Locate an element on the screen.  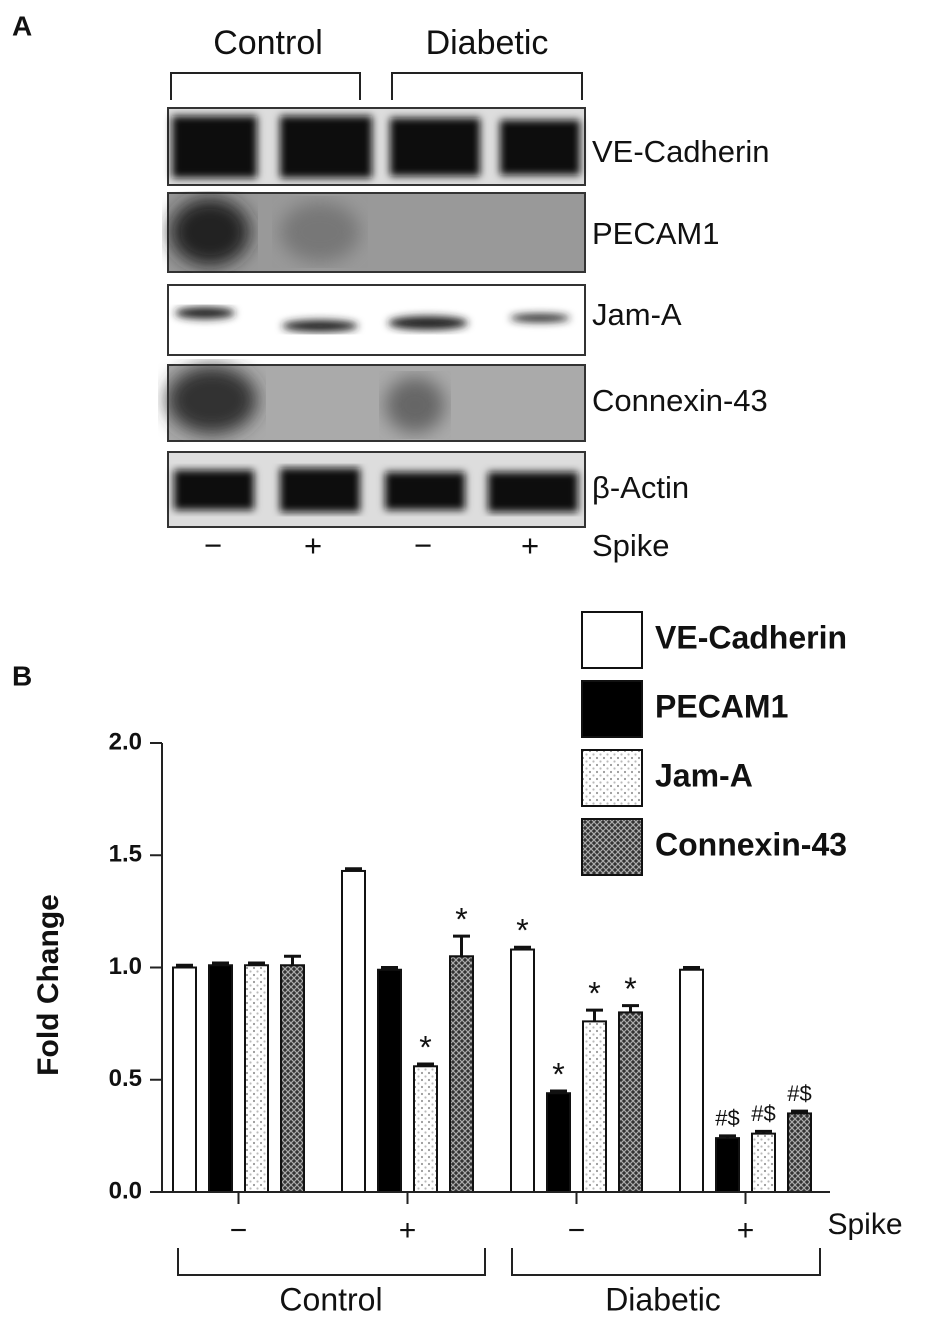
legend-label: Connexin-43 is located at coordinates (751, 844).